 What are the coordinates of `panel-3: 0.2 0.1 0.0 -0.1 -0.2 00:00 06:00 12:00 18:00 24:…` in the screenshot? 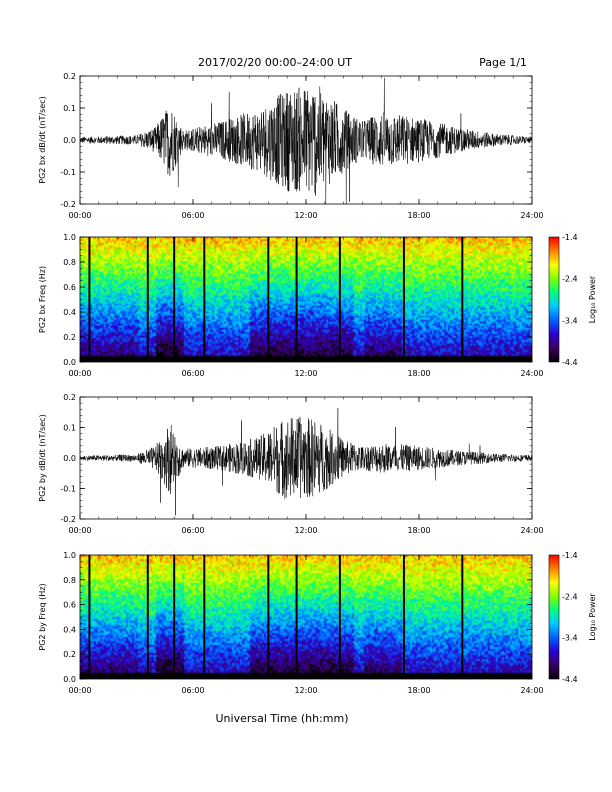 It's located at (291, 464).